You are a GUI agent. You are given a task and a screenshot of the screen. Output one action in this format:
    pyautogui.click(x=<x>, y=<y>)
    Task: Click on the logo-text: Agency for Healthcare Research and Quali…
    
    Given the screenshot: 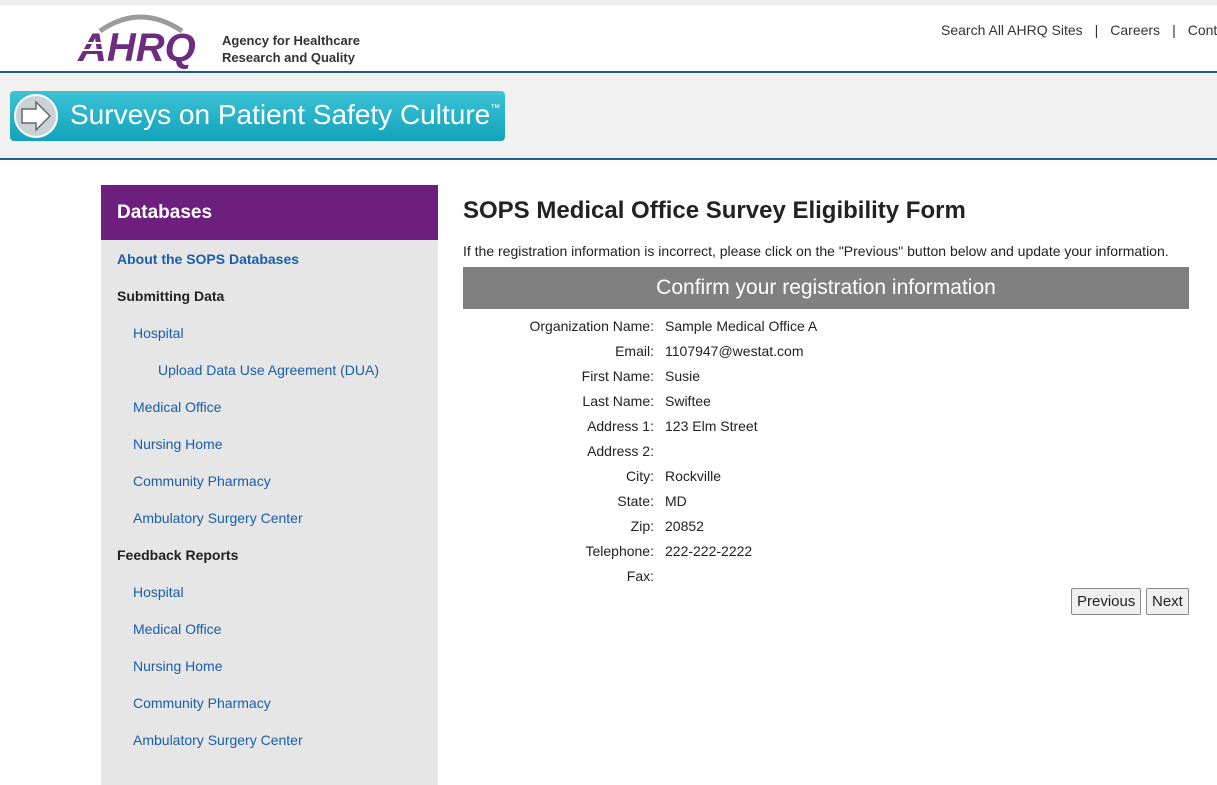 What is the action you would take?
    pyautogui.click(x=291, y=49)
    